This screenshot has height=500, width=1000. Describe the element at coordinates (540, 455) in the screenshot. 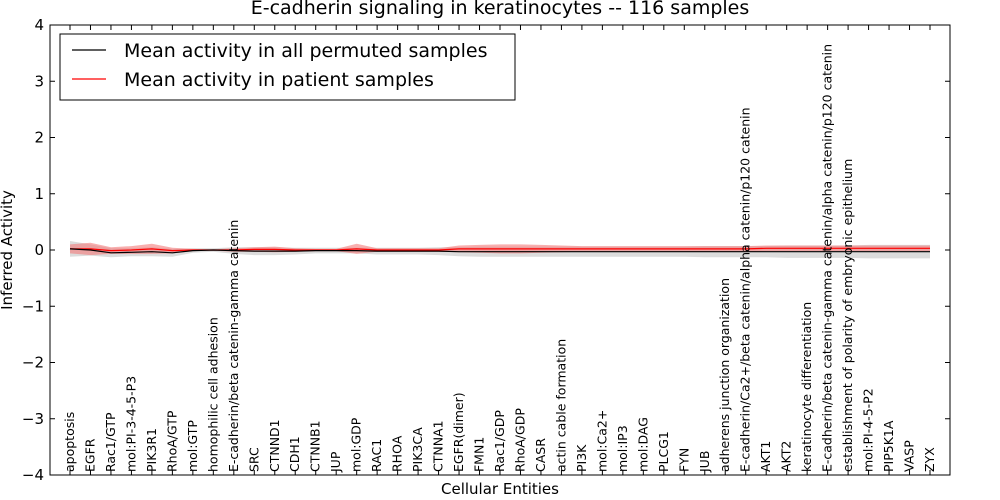

I see `x-tick-label: CASR` at that location.